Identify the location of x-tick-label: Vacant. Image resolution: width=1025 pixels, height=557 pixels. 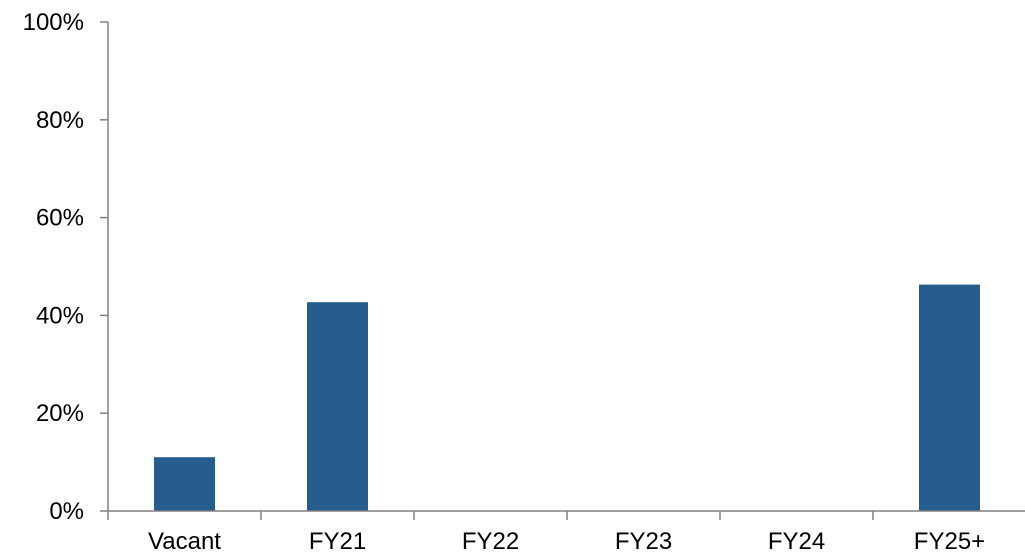
(184, 541).